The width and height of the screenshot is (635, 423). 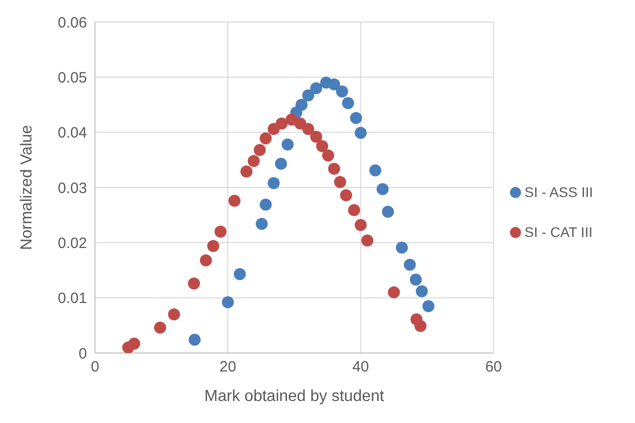 I want to click on y-tick-label: 0.05, so click(x=72, y=77).